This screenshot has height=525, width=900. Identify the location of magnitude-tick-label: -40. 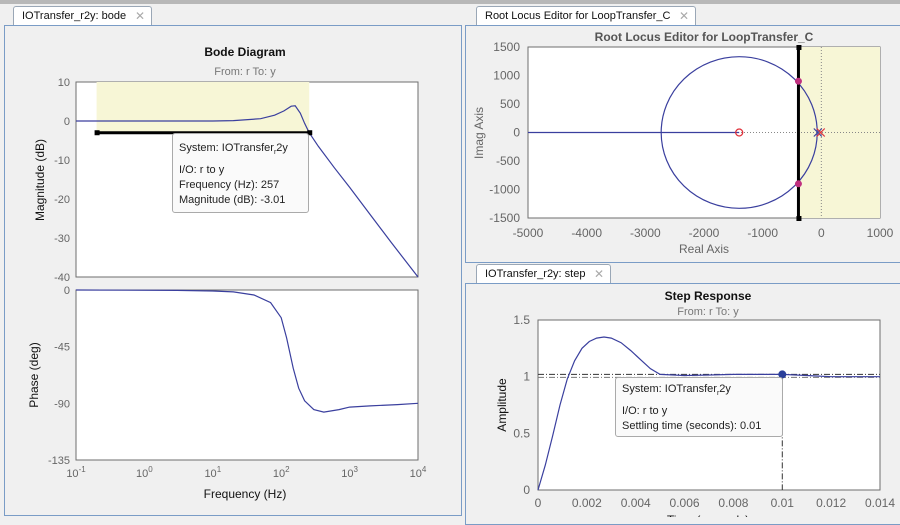
(62, 278).